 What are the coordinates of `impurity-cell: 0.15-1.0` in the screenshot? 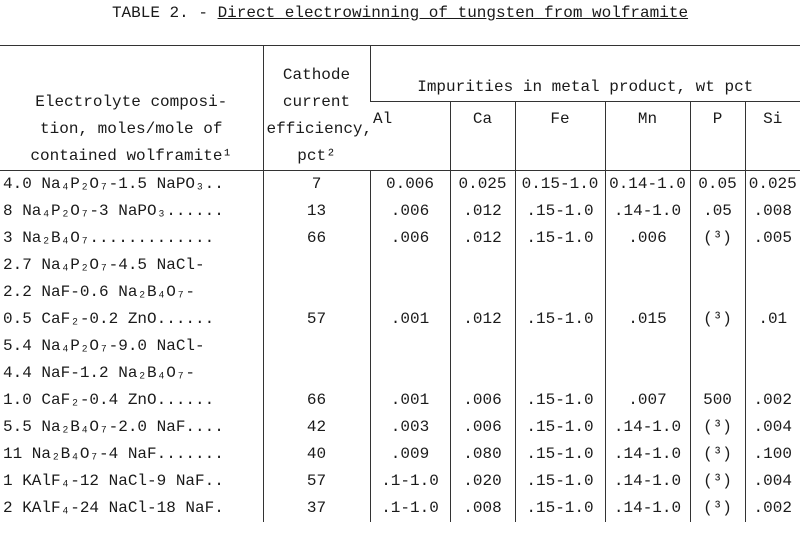 It's located at (559, 184).